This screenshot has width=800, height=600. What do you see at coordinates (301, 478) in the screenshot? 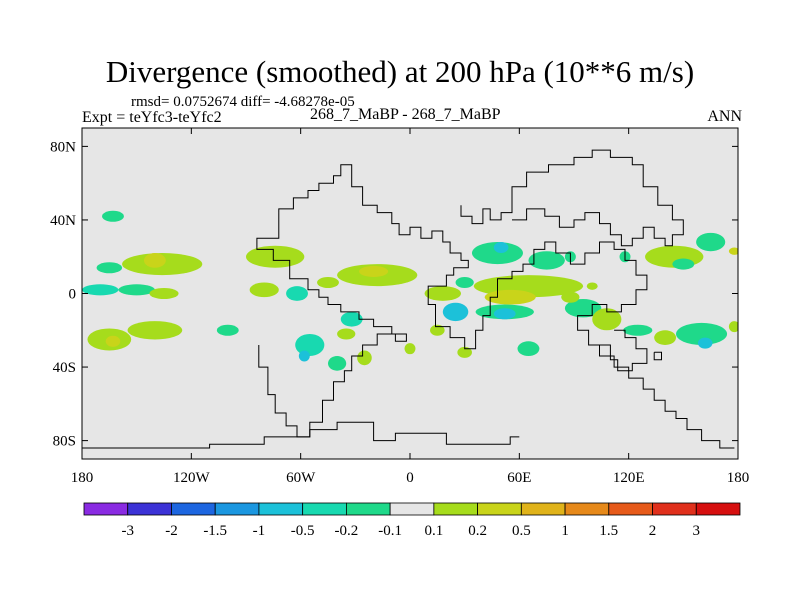
I see `x-tick-label: 60W` at bounding box center [301, 478].